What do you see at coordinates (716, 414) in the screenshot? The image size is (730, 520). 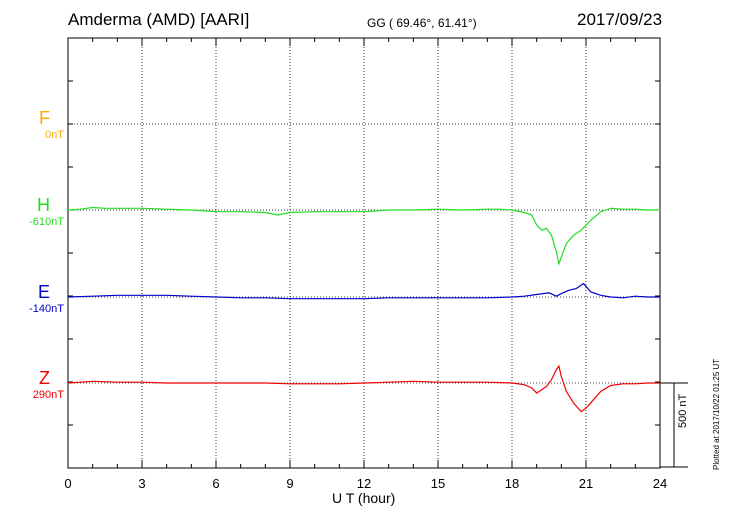 I see `plotted-timestamp: Plotted at 2017/10/22 01:25 UT` at bounding box center [716, 414].